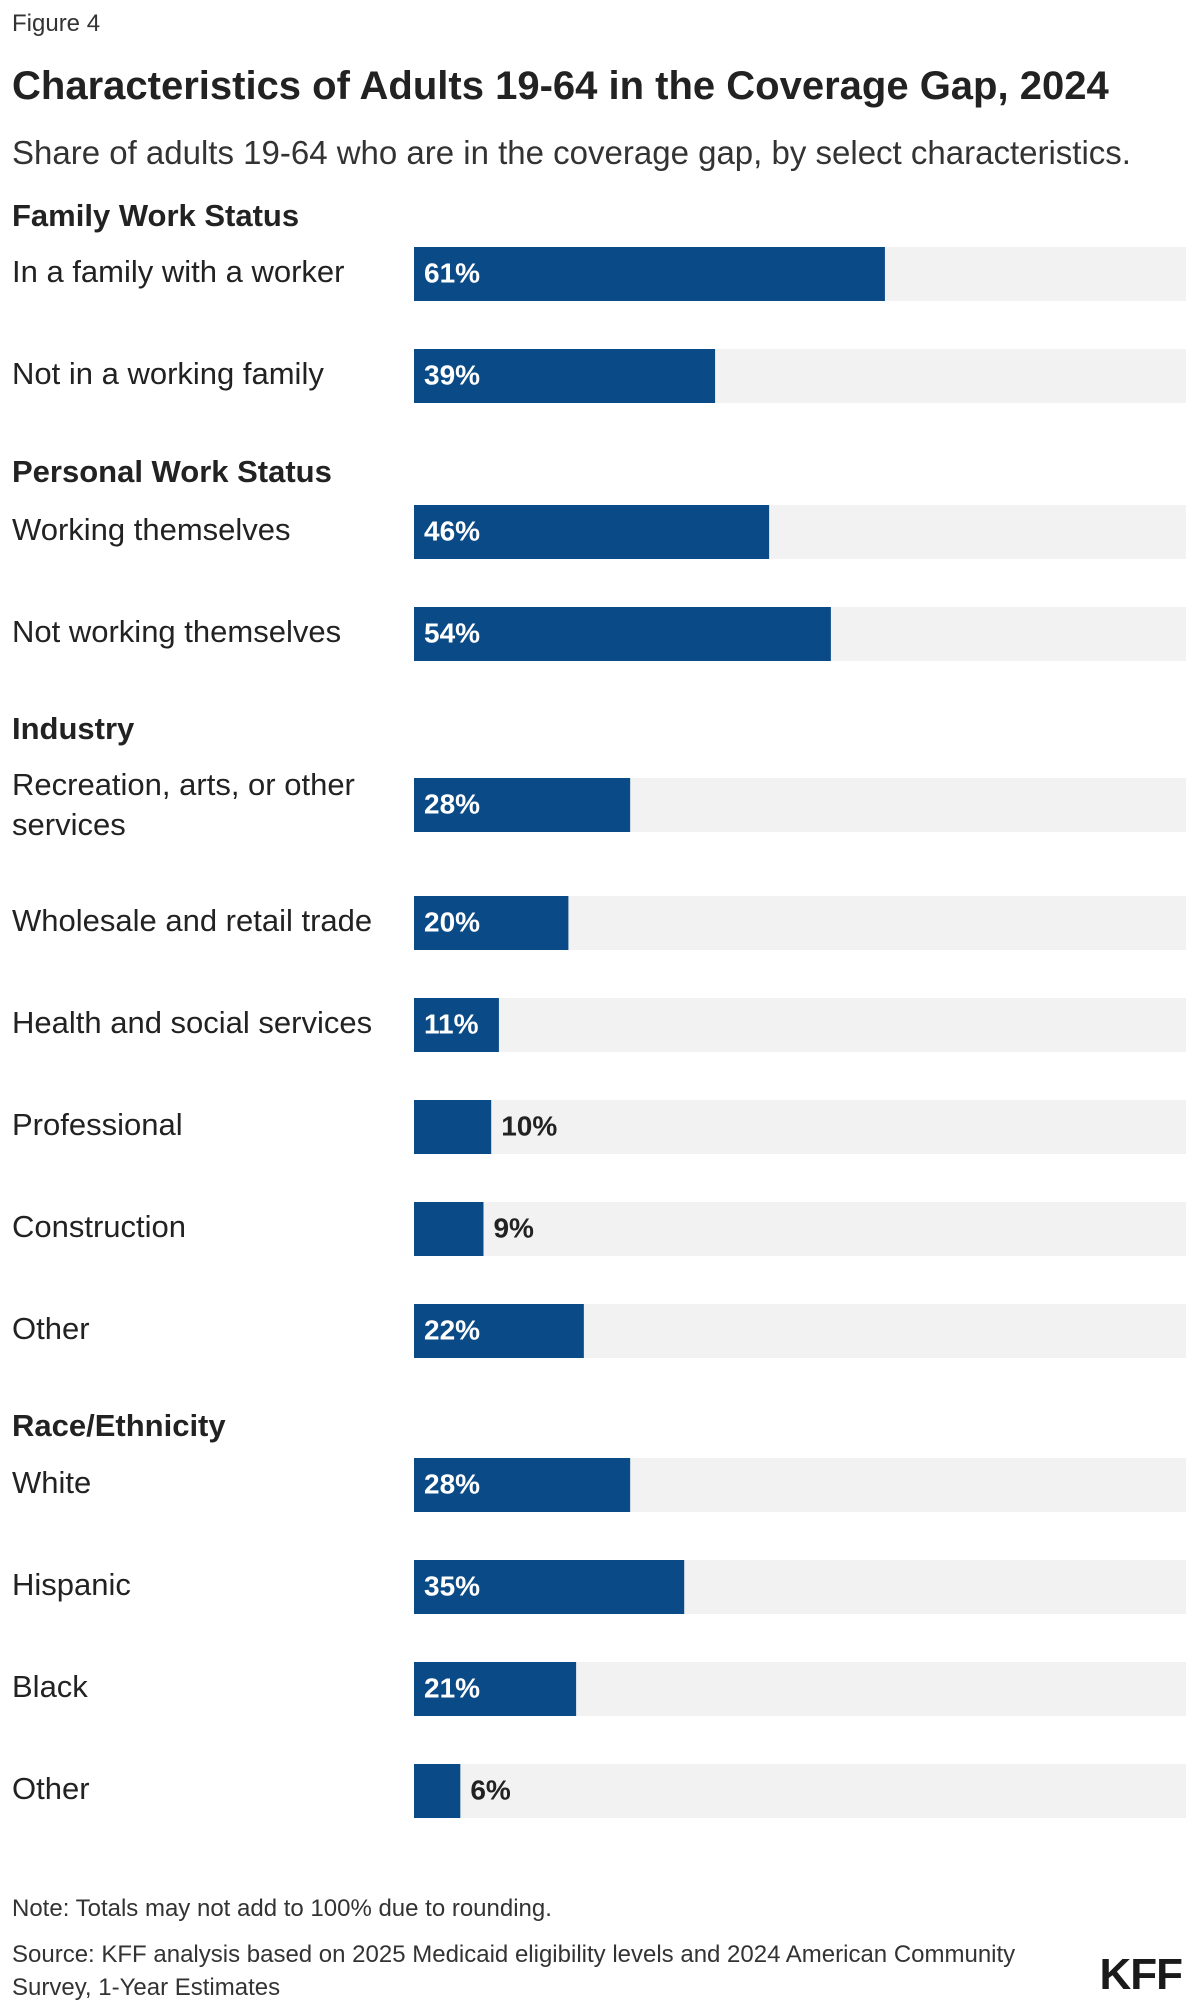 This screenshot has height=2010, width=1200. Describe the element at coordinates (151, 529) in the screenshot. I see `category-label: Working themselves` at that location.